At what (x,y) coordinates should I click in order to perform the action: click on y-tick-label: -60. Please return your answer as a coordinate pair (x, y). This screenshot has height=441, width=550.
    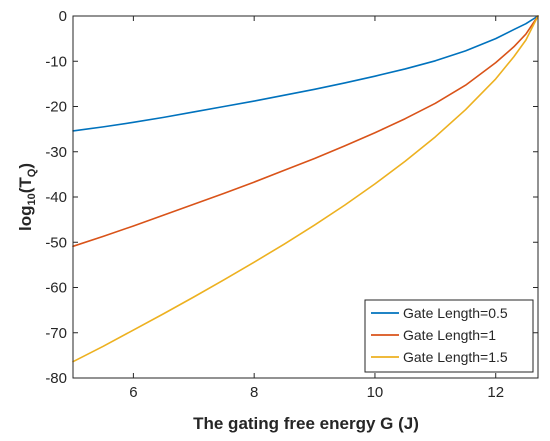
    Looking at the image, I should click on (56, 288).